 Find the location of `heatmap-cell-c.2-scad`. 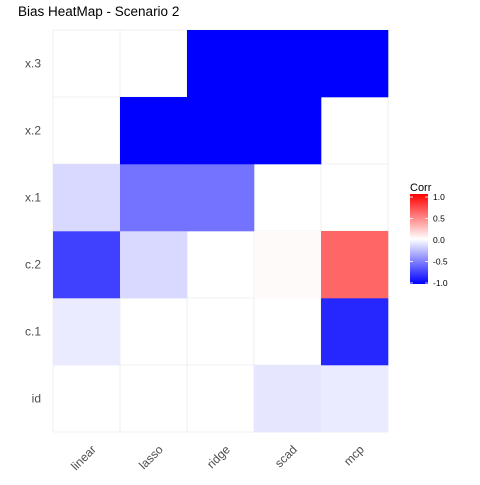

heatmap-cell-c.2-scad is located at coordinates (288, 265).